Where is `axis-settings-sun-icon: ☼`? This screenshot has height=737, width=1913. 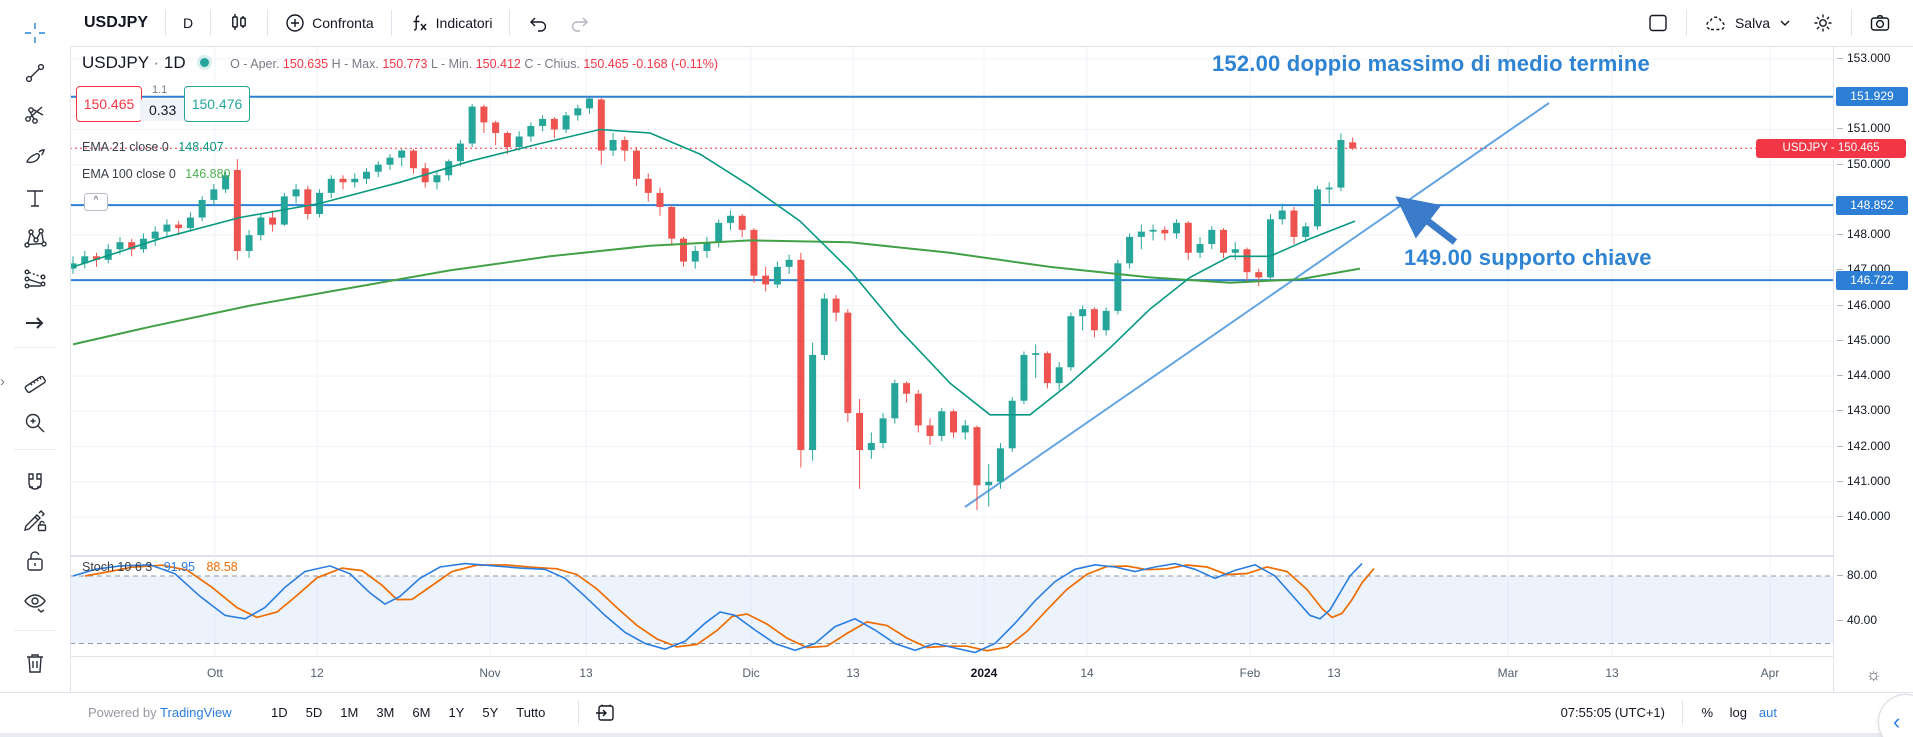 axis-settings-sun-icon: ☼ is located at coordinates (1873, 674).